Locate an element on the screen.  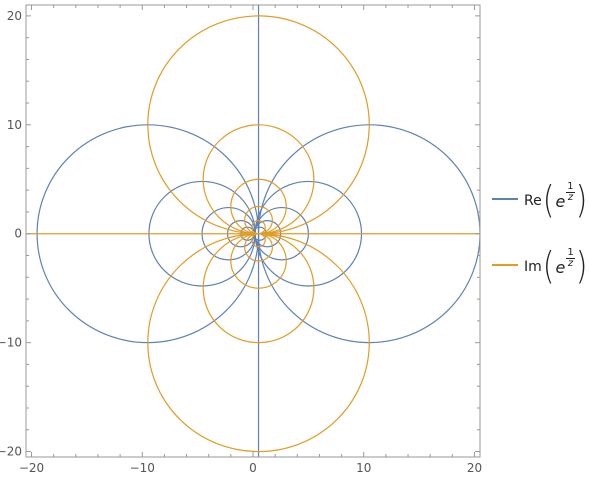
legend: Re(e 1 z) Im(e 1 z) is located at coordinates (539, 246).